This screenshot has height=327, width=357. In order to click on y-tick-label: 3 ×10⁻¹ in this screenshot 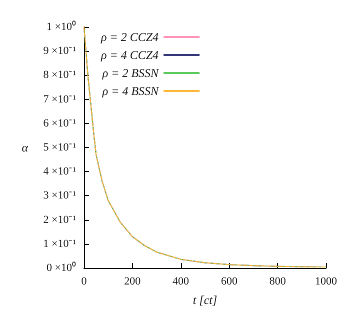, I will do `click(59, 196)`.